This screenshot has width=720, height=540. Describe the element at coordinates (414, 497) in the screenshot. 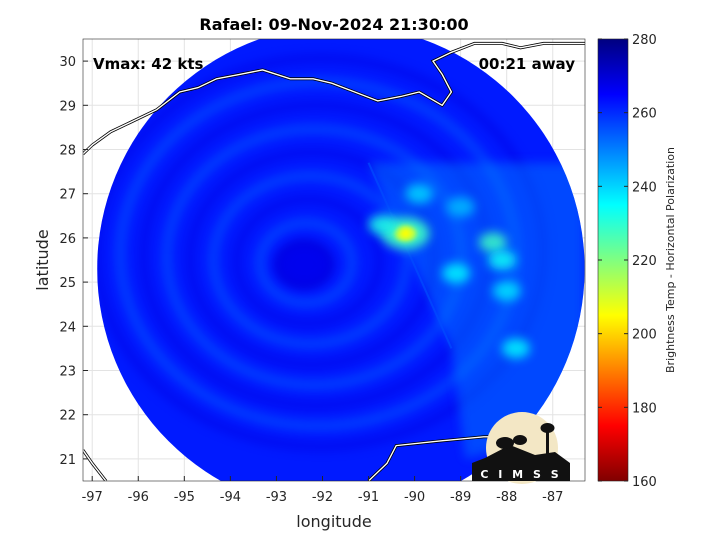

I see `x-tick-label: -90` at that location.